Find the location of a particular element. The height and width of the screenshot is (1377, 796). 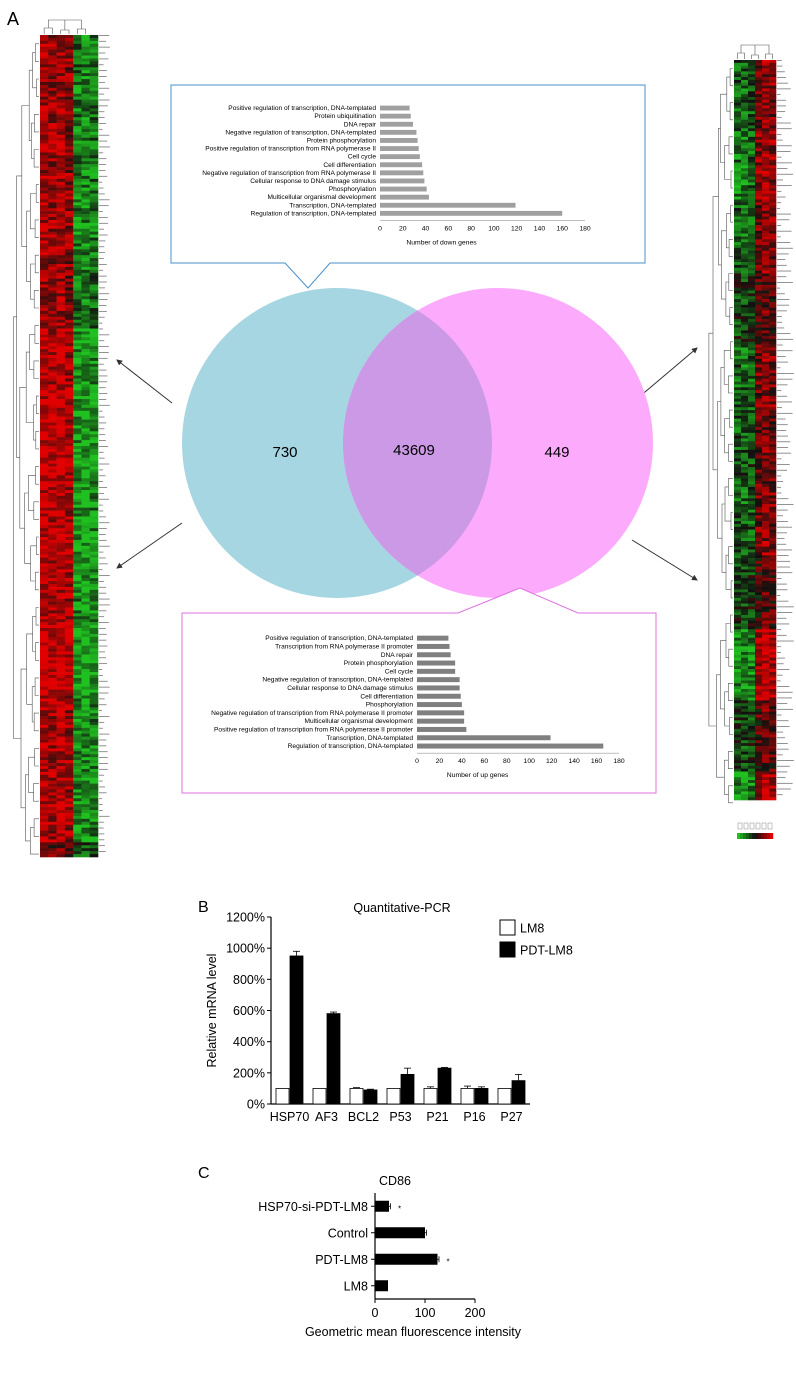

y-tick-label: HSP70-si-PDT-LM8 is located at coordinates (313, 1207).